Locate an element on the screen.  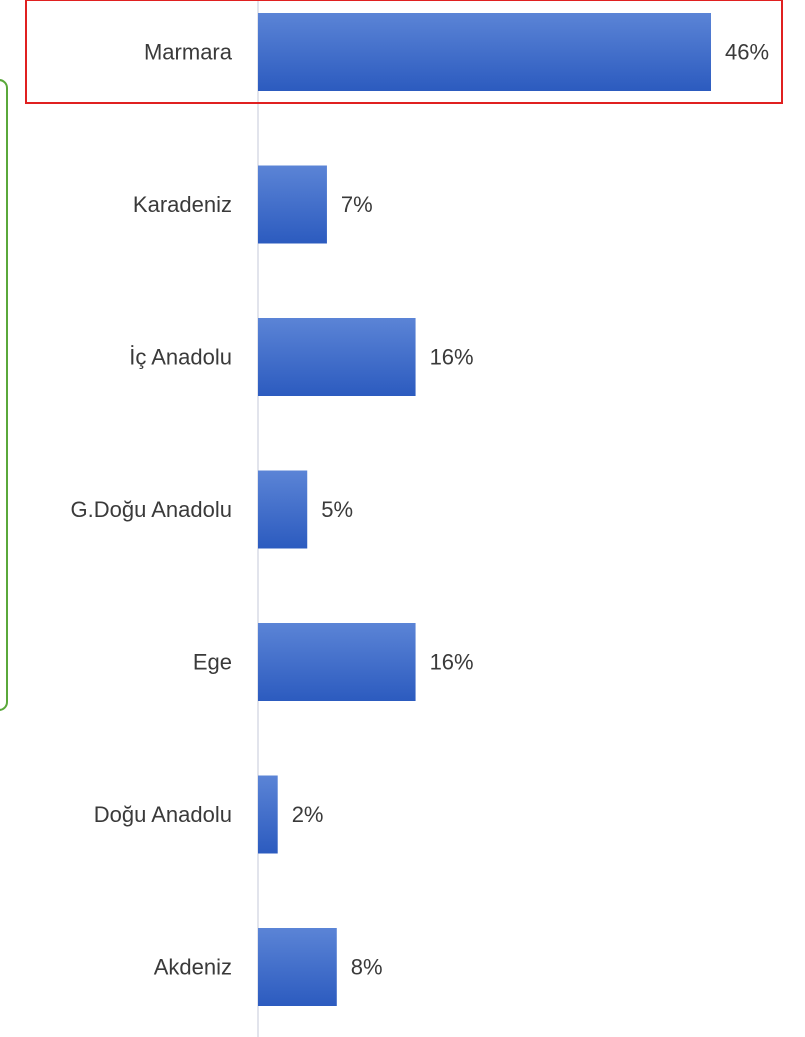
value-label: 8% is located at coordinates (367, 967).